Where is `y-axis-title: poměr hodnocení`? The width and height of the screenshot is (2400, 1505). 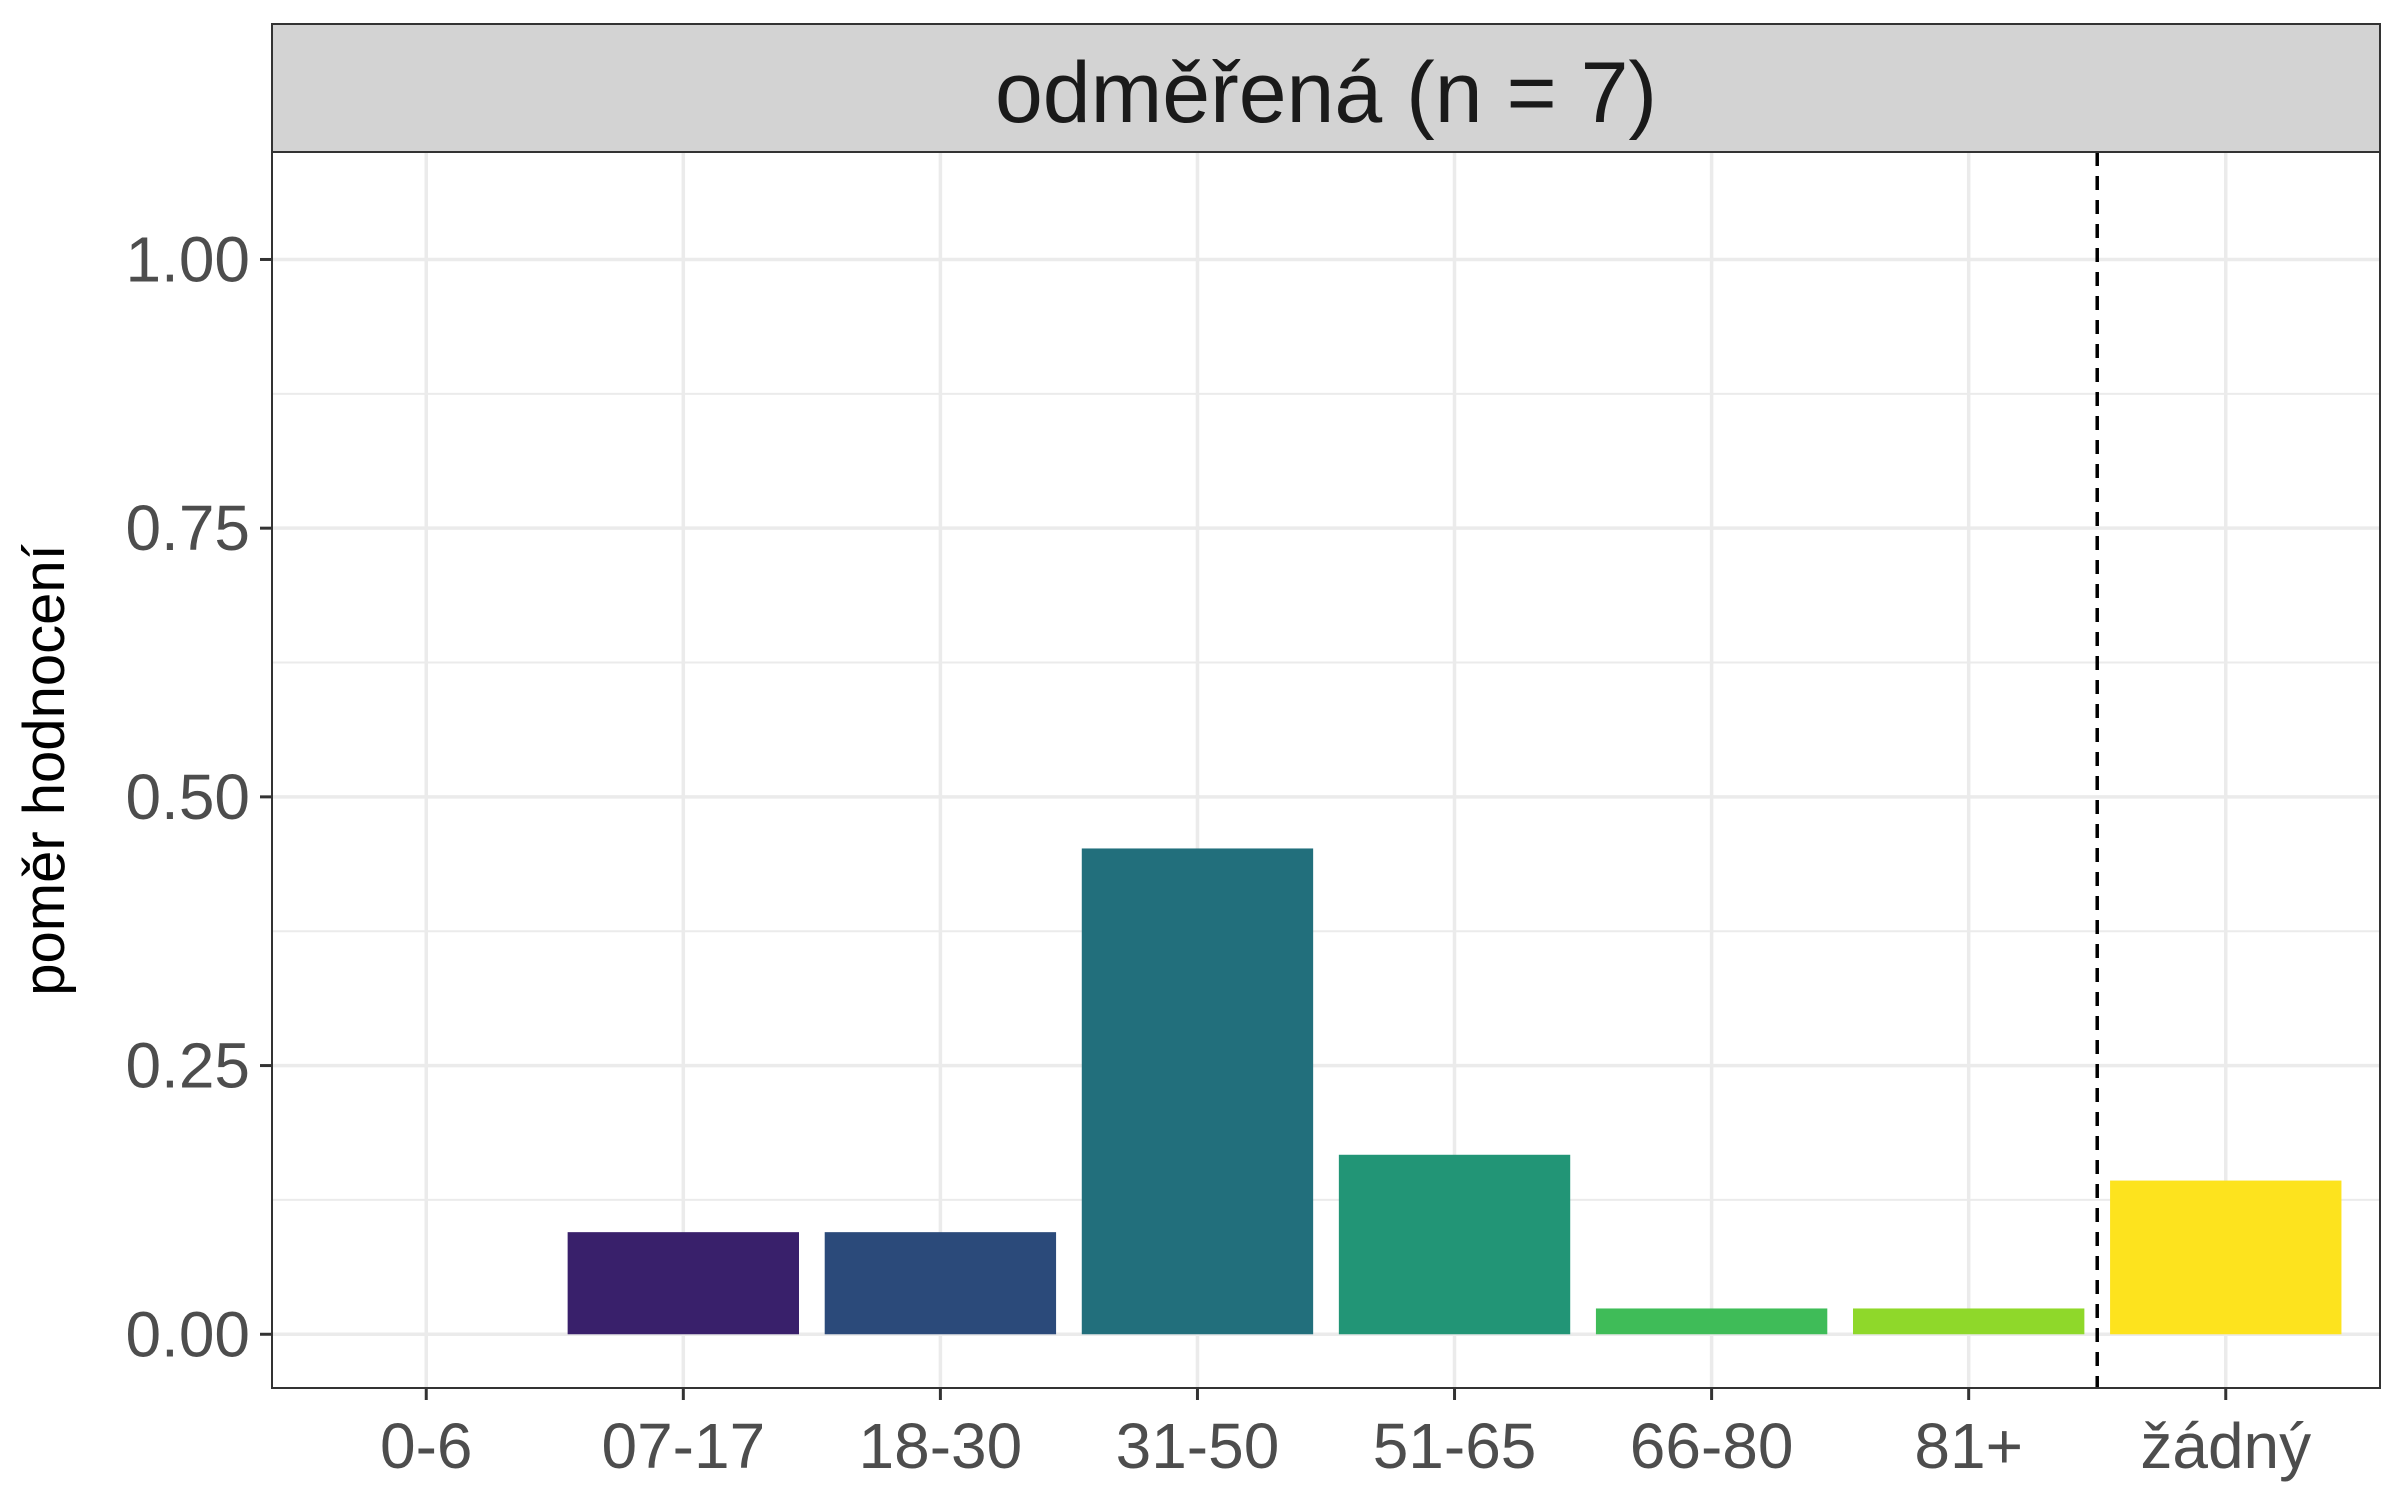
y-axis-title: poměr hodnocení is located at coordinates (44, 769).